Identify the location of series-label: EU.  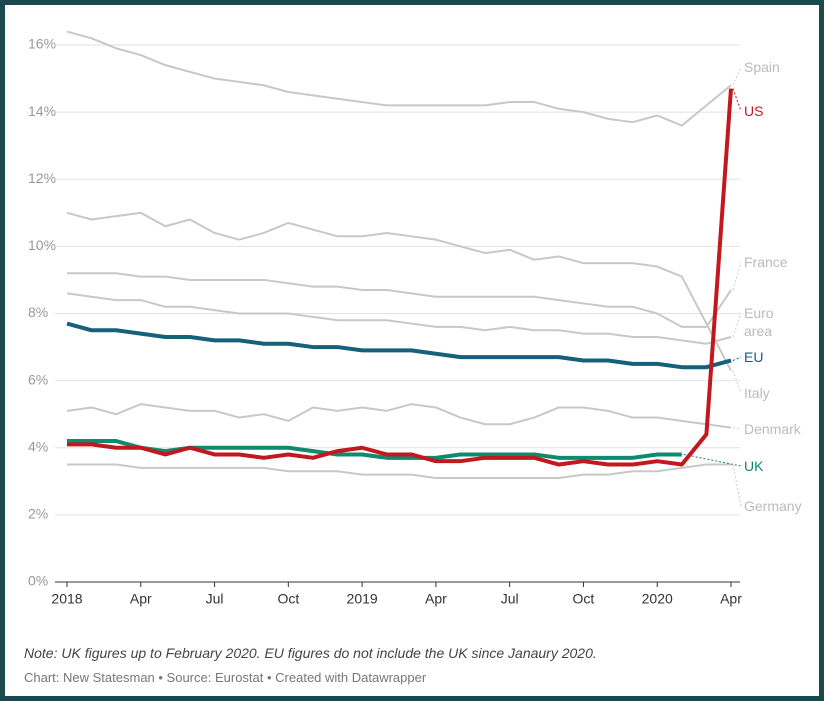
(754, 357).